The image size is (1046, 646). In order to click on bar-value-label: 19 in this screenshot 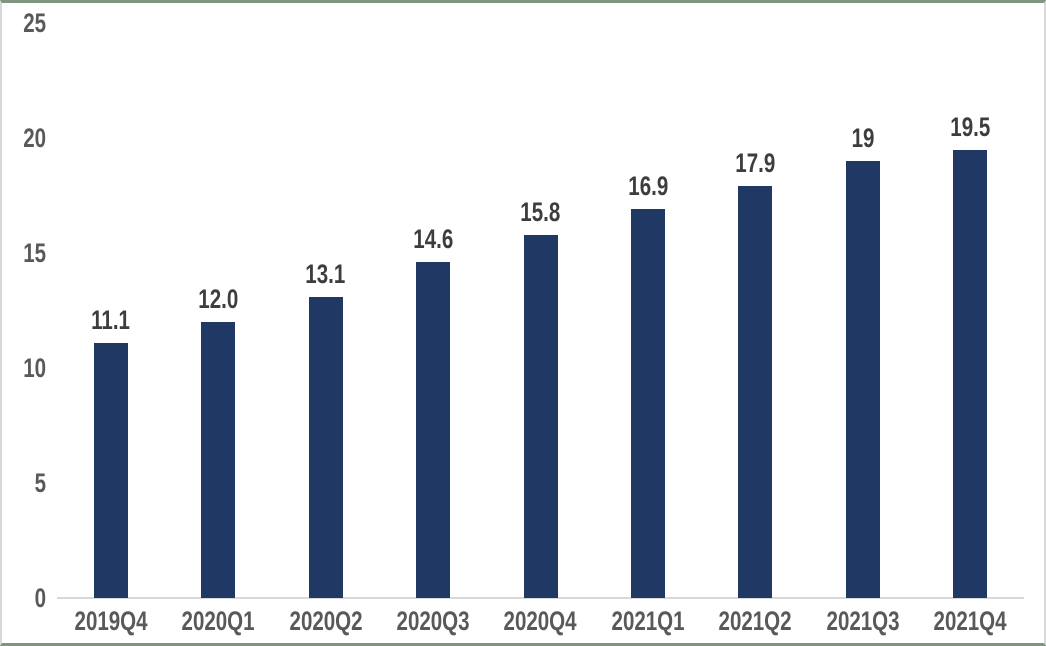, I will do `click(863, 138)`.